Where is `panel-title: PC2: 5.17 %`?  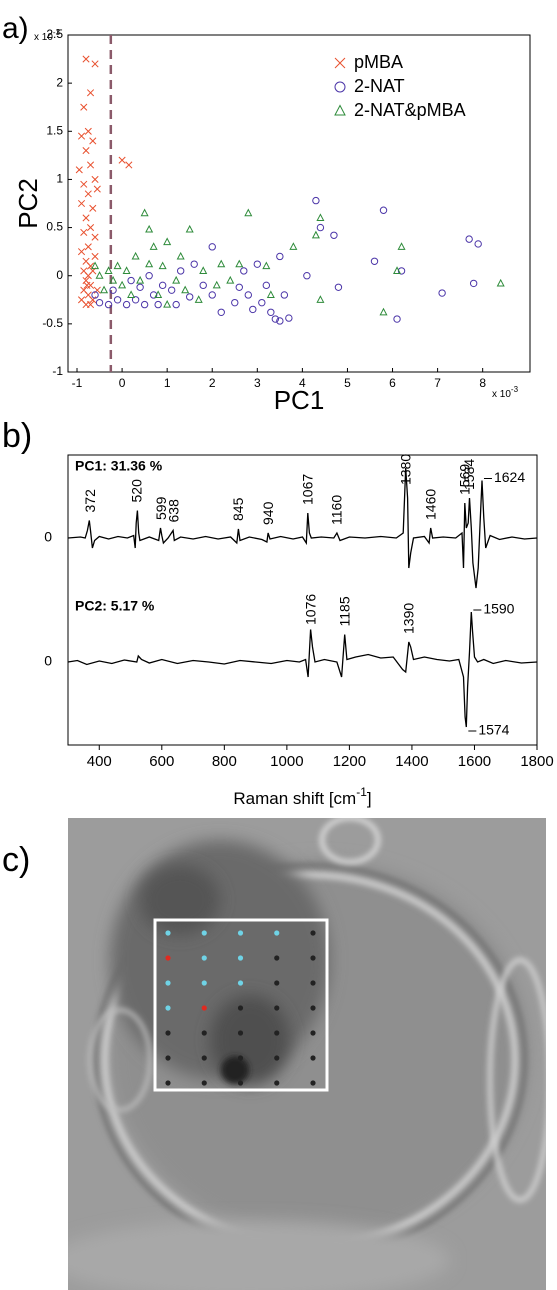
panel-title: PC2: 5.17 % is located at coordinates (115, 606).